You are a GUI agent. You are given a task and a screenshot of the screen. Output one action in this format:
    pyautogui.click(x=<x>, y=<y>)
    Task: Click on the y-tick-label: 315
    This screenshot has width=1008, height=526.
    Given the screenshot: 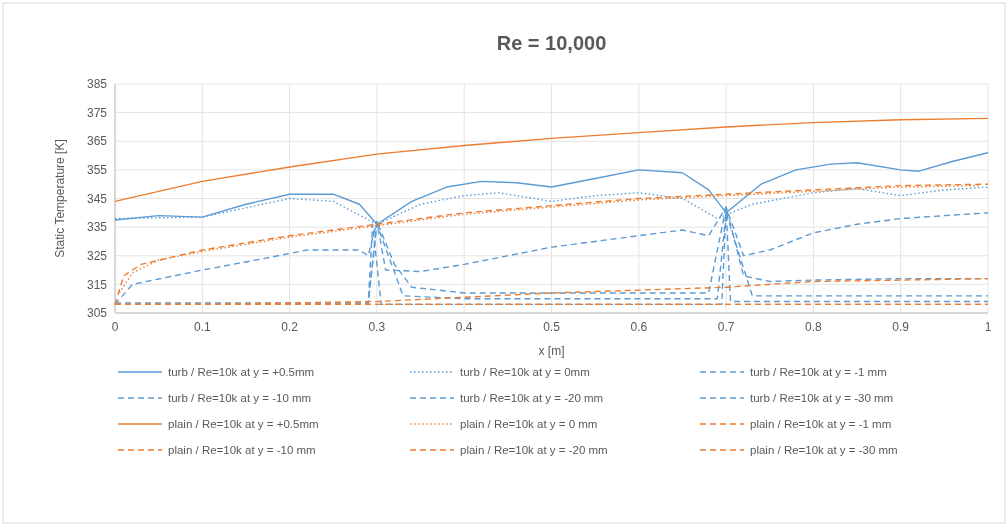 What is the action you would take?
    pyautogui.click(x=97, y=284)
    